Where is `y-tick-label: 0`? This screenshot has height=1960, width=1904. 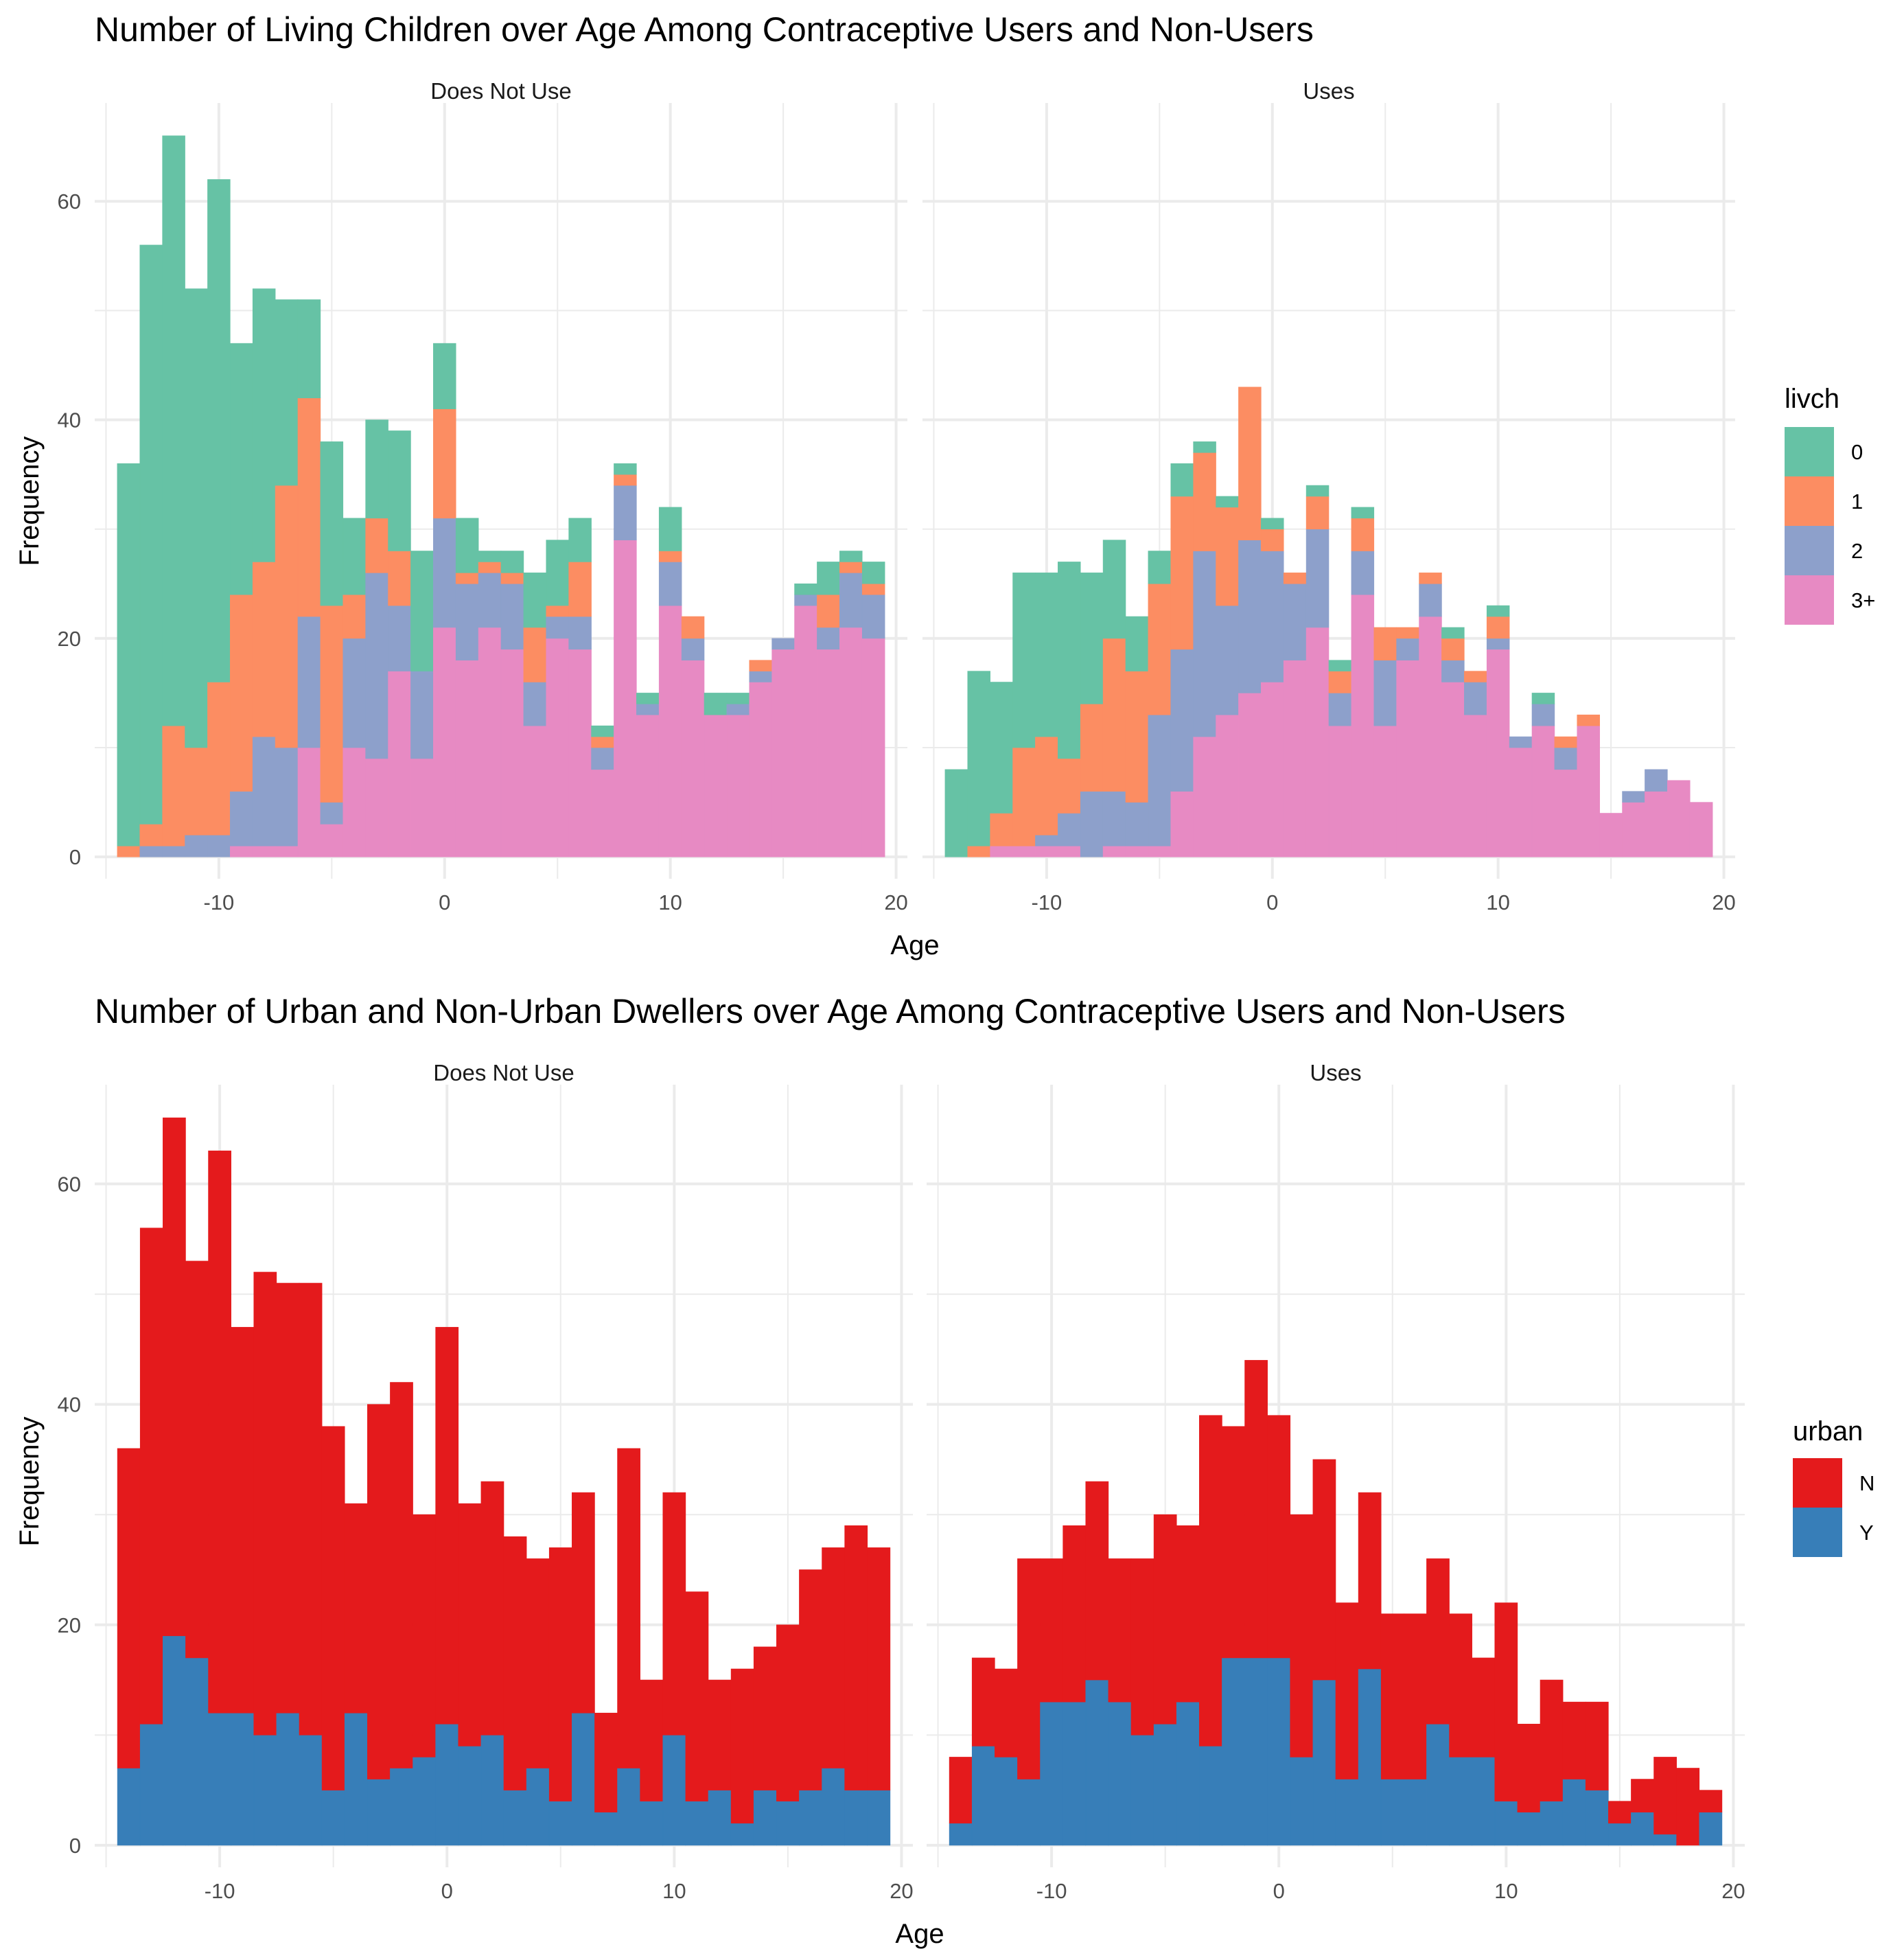
y-tick-label: 0 is located at coordinates (75, 1846).